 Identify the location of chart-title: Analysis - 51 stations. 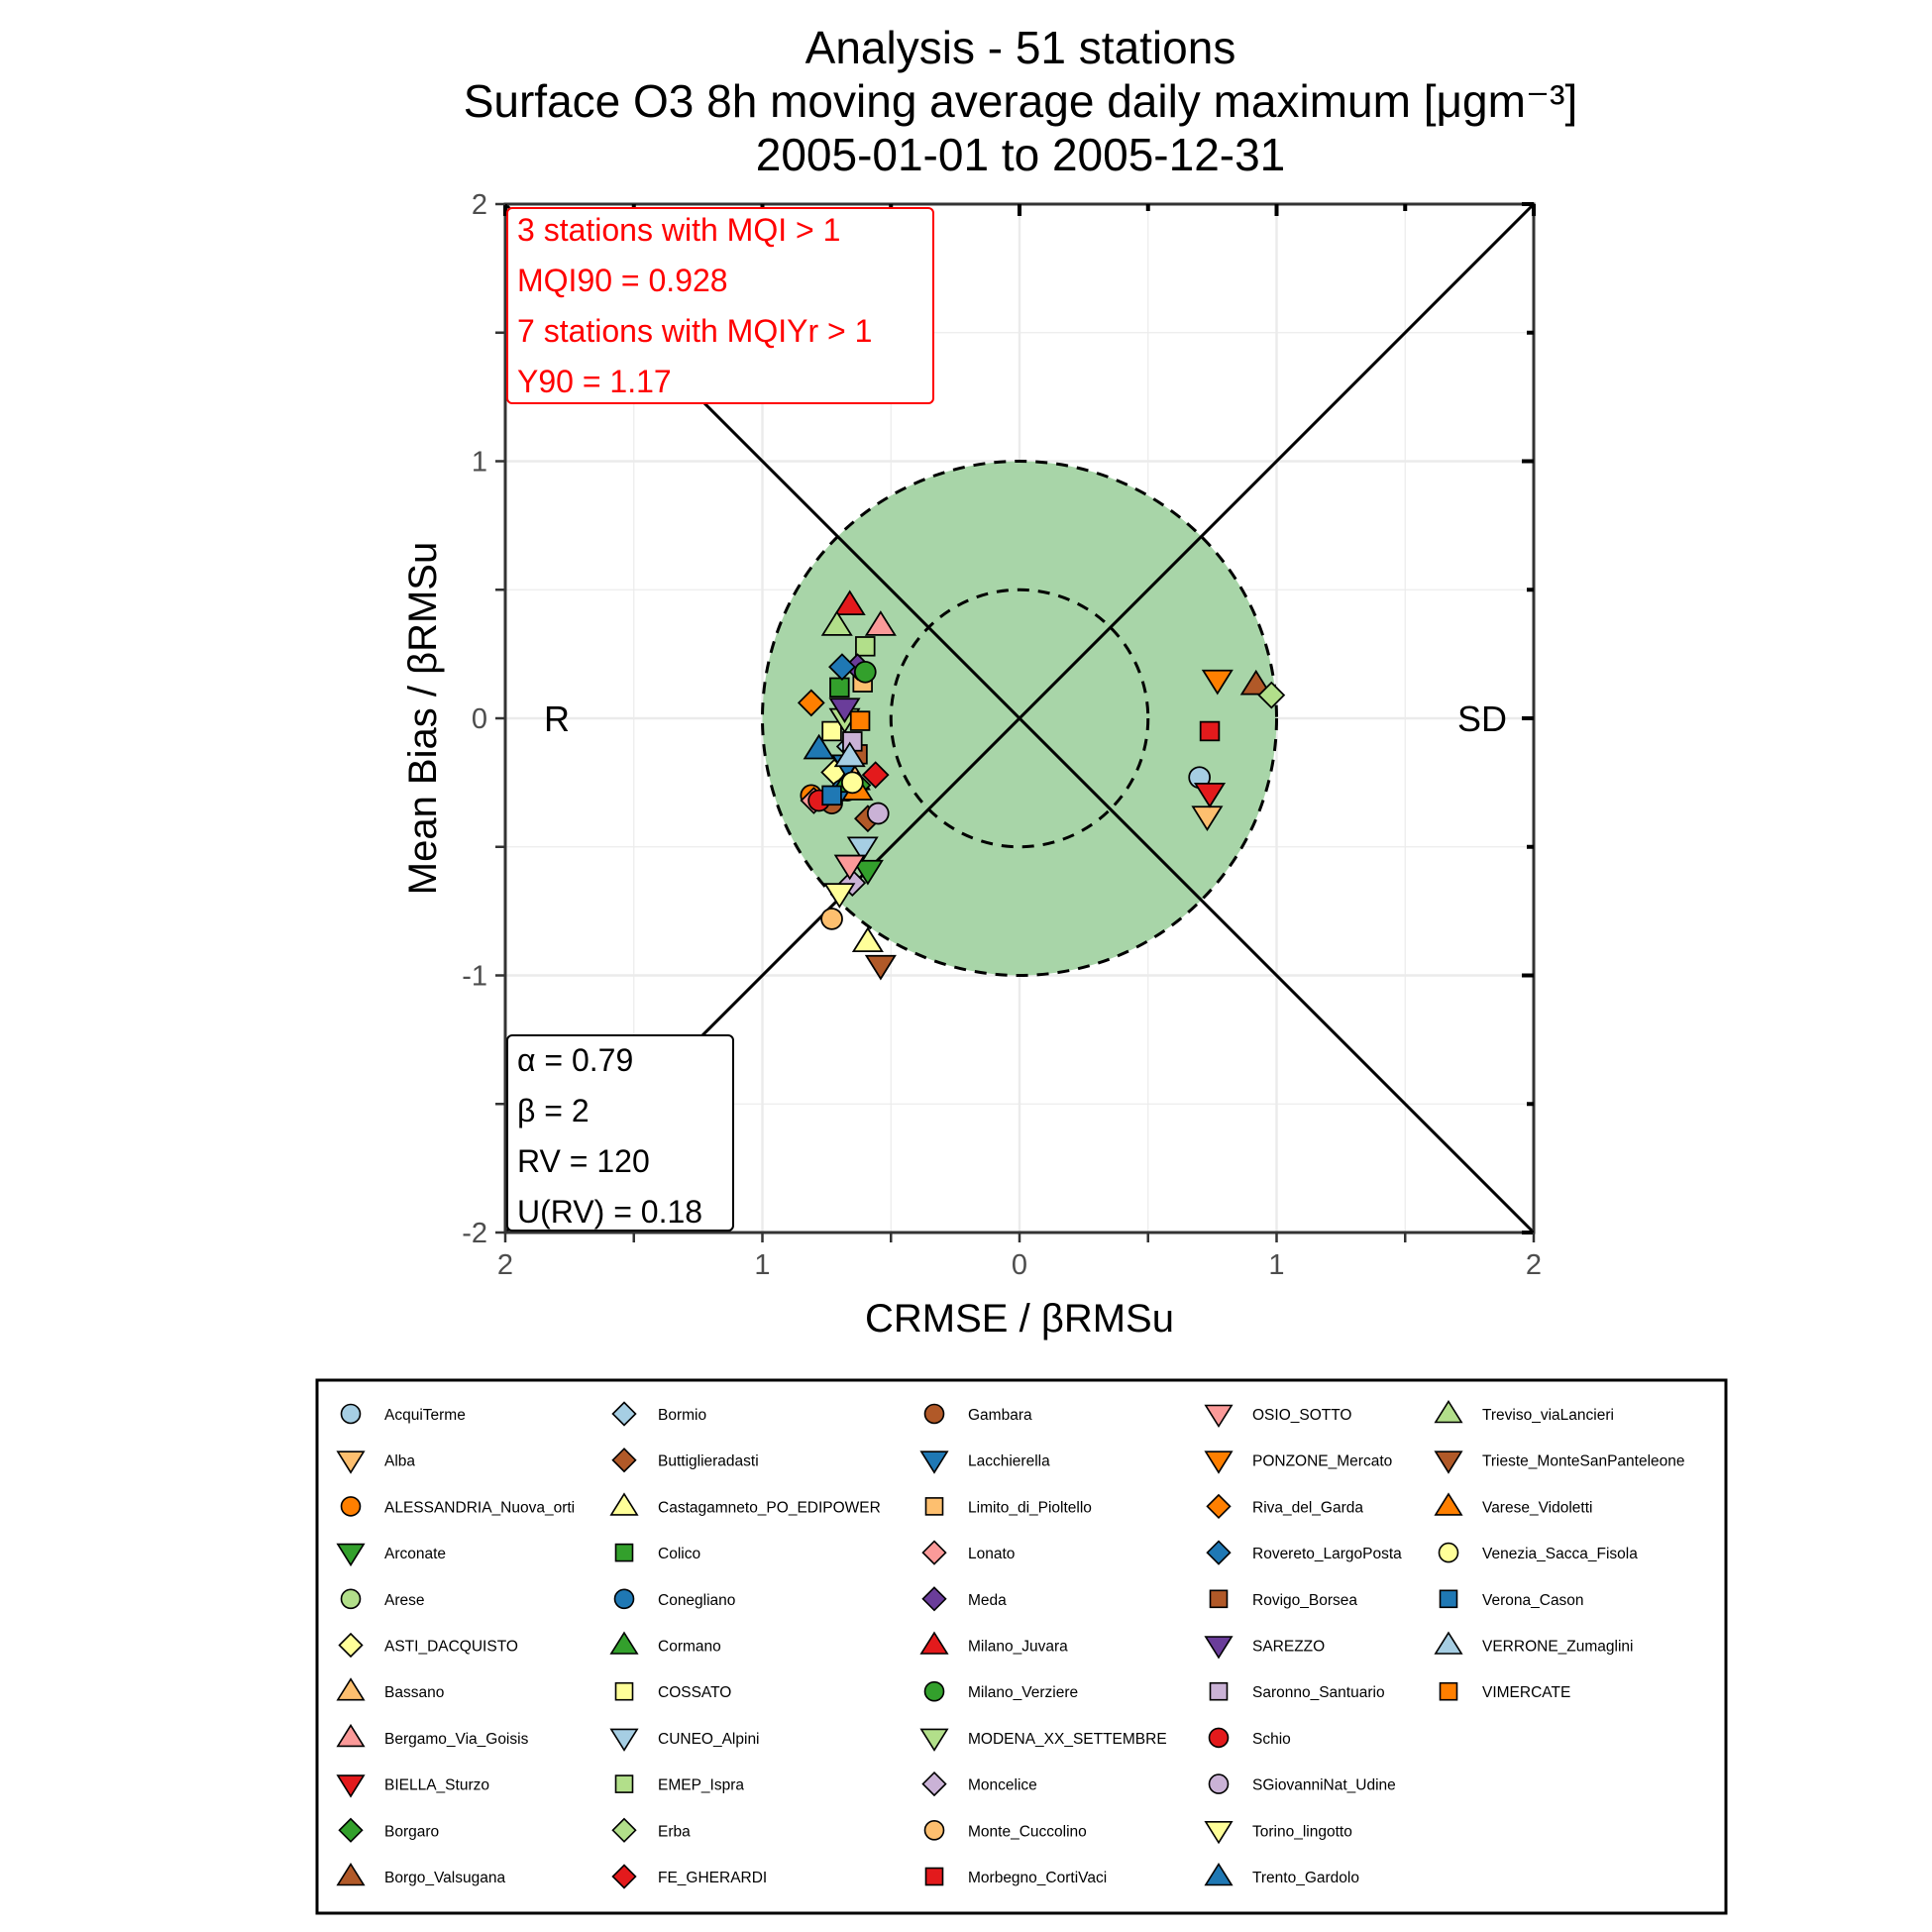
(1020, 47).